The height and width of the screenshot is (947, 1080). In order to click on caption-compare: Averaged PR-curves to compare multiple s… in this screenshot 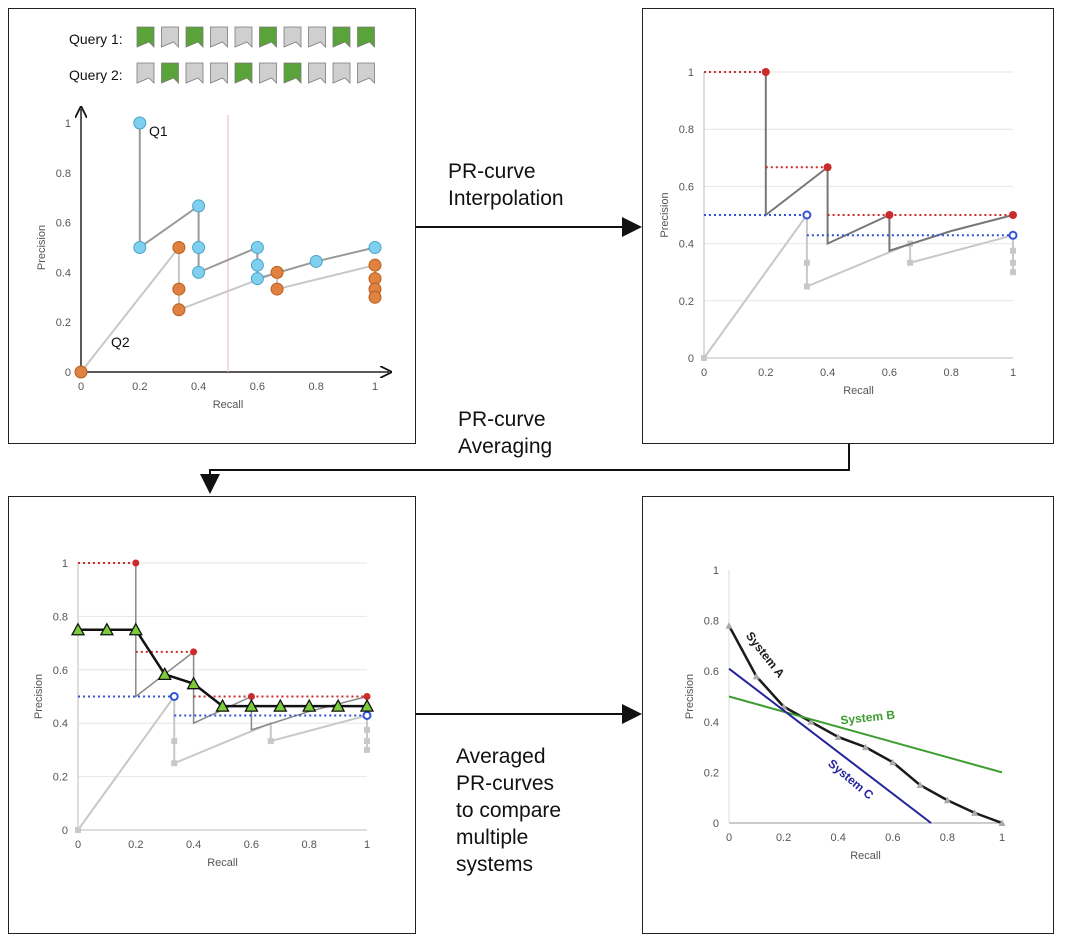, I will do `click(508, 810)`.